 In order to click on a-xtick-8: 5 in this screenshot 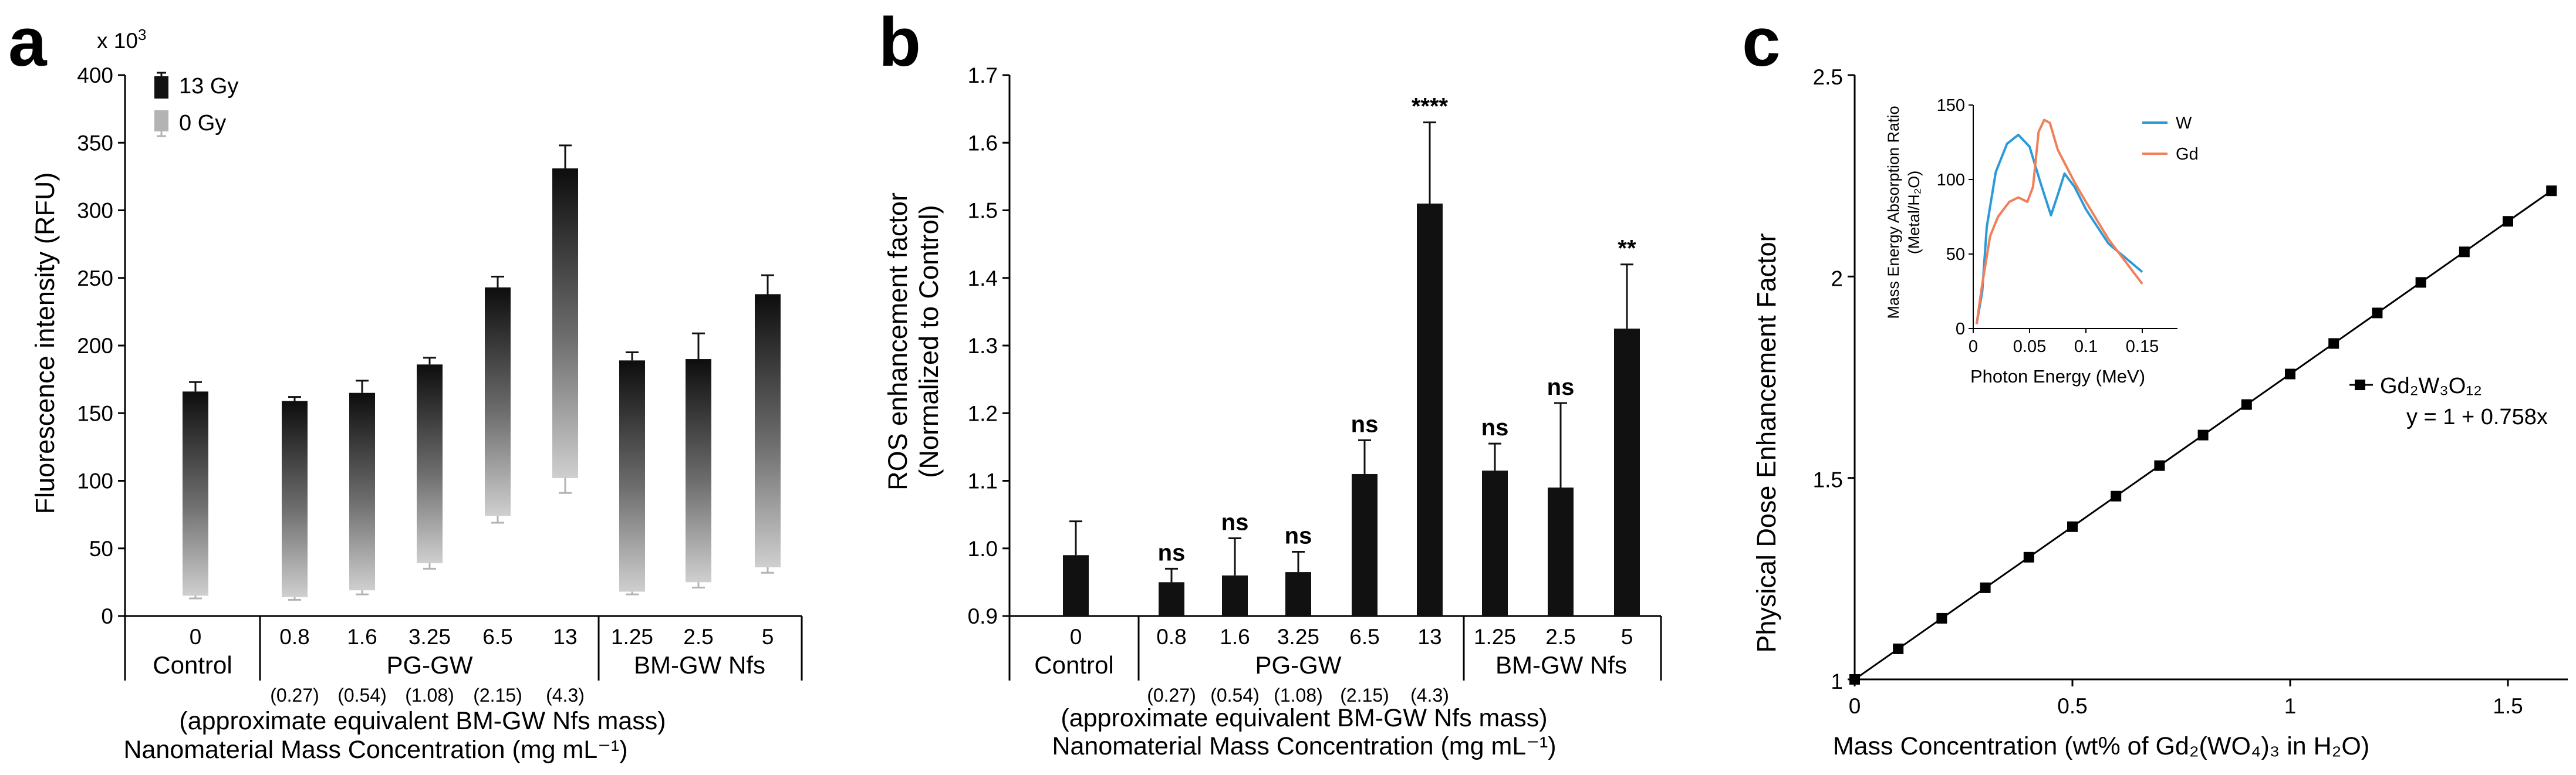, I will do `click(768, 637)`.